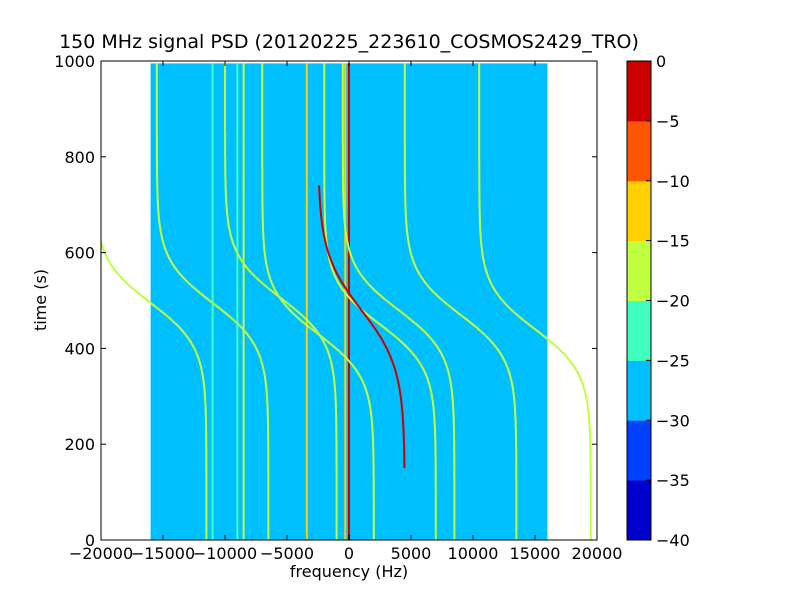  What do you see at coordinates (673, 420) in the screenshot?
I see `colorbar-tick-label: −30` at bounding box center [673, 420].